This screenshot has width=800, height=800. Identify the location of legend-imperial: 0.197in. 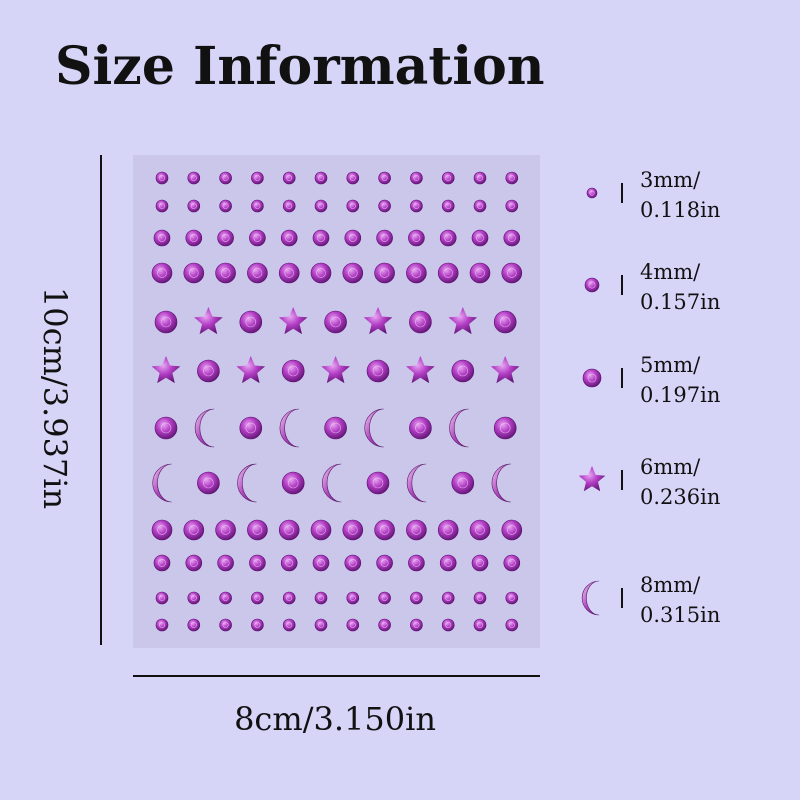
(680, 395).